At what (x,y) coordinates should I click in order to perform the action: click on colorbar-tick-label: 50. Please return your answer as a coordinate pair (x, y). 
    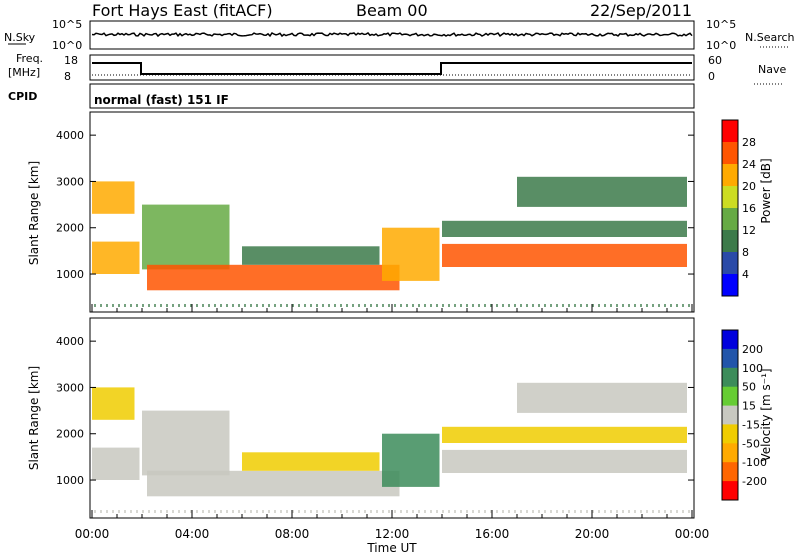
    Looking at the image, I should click on (749, 387).